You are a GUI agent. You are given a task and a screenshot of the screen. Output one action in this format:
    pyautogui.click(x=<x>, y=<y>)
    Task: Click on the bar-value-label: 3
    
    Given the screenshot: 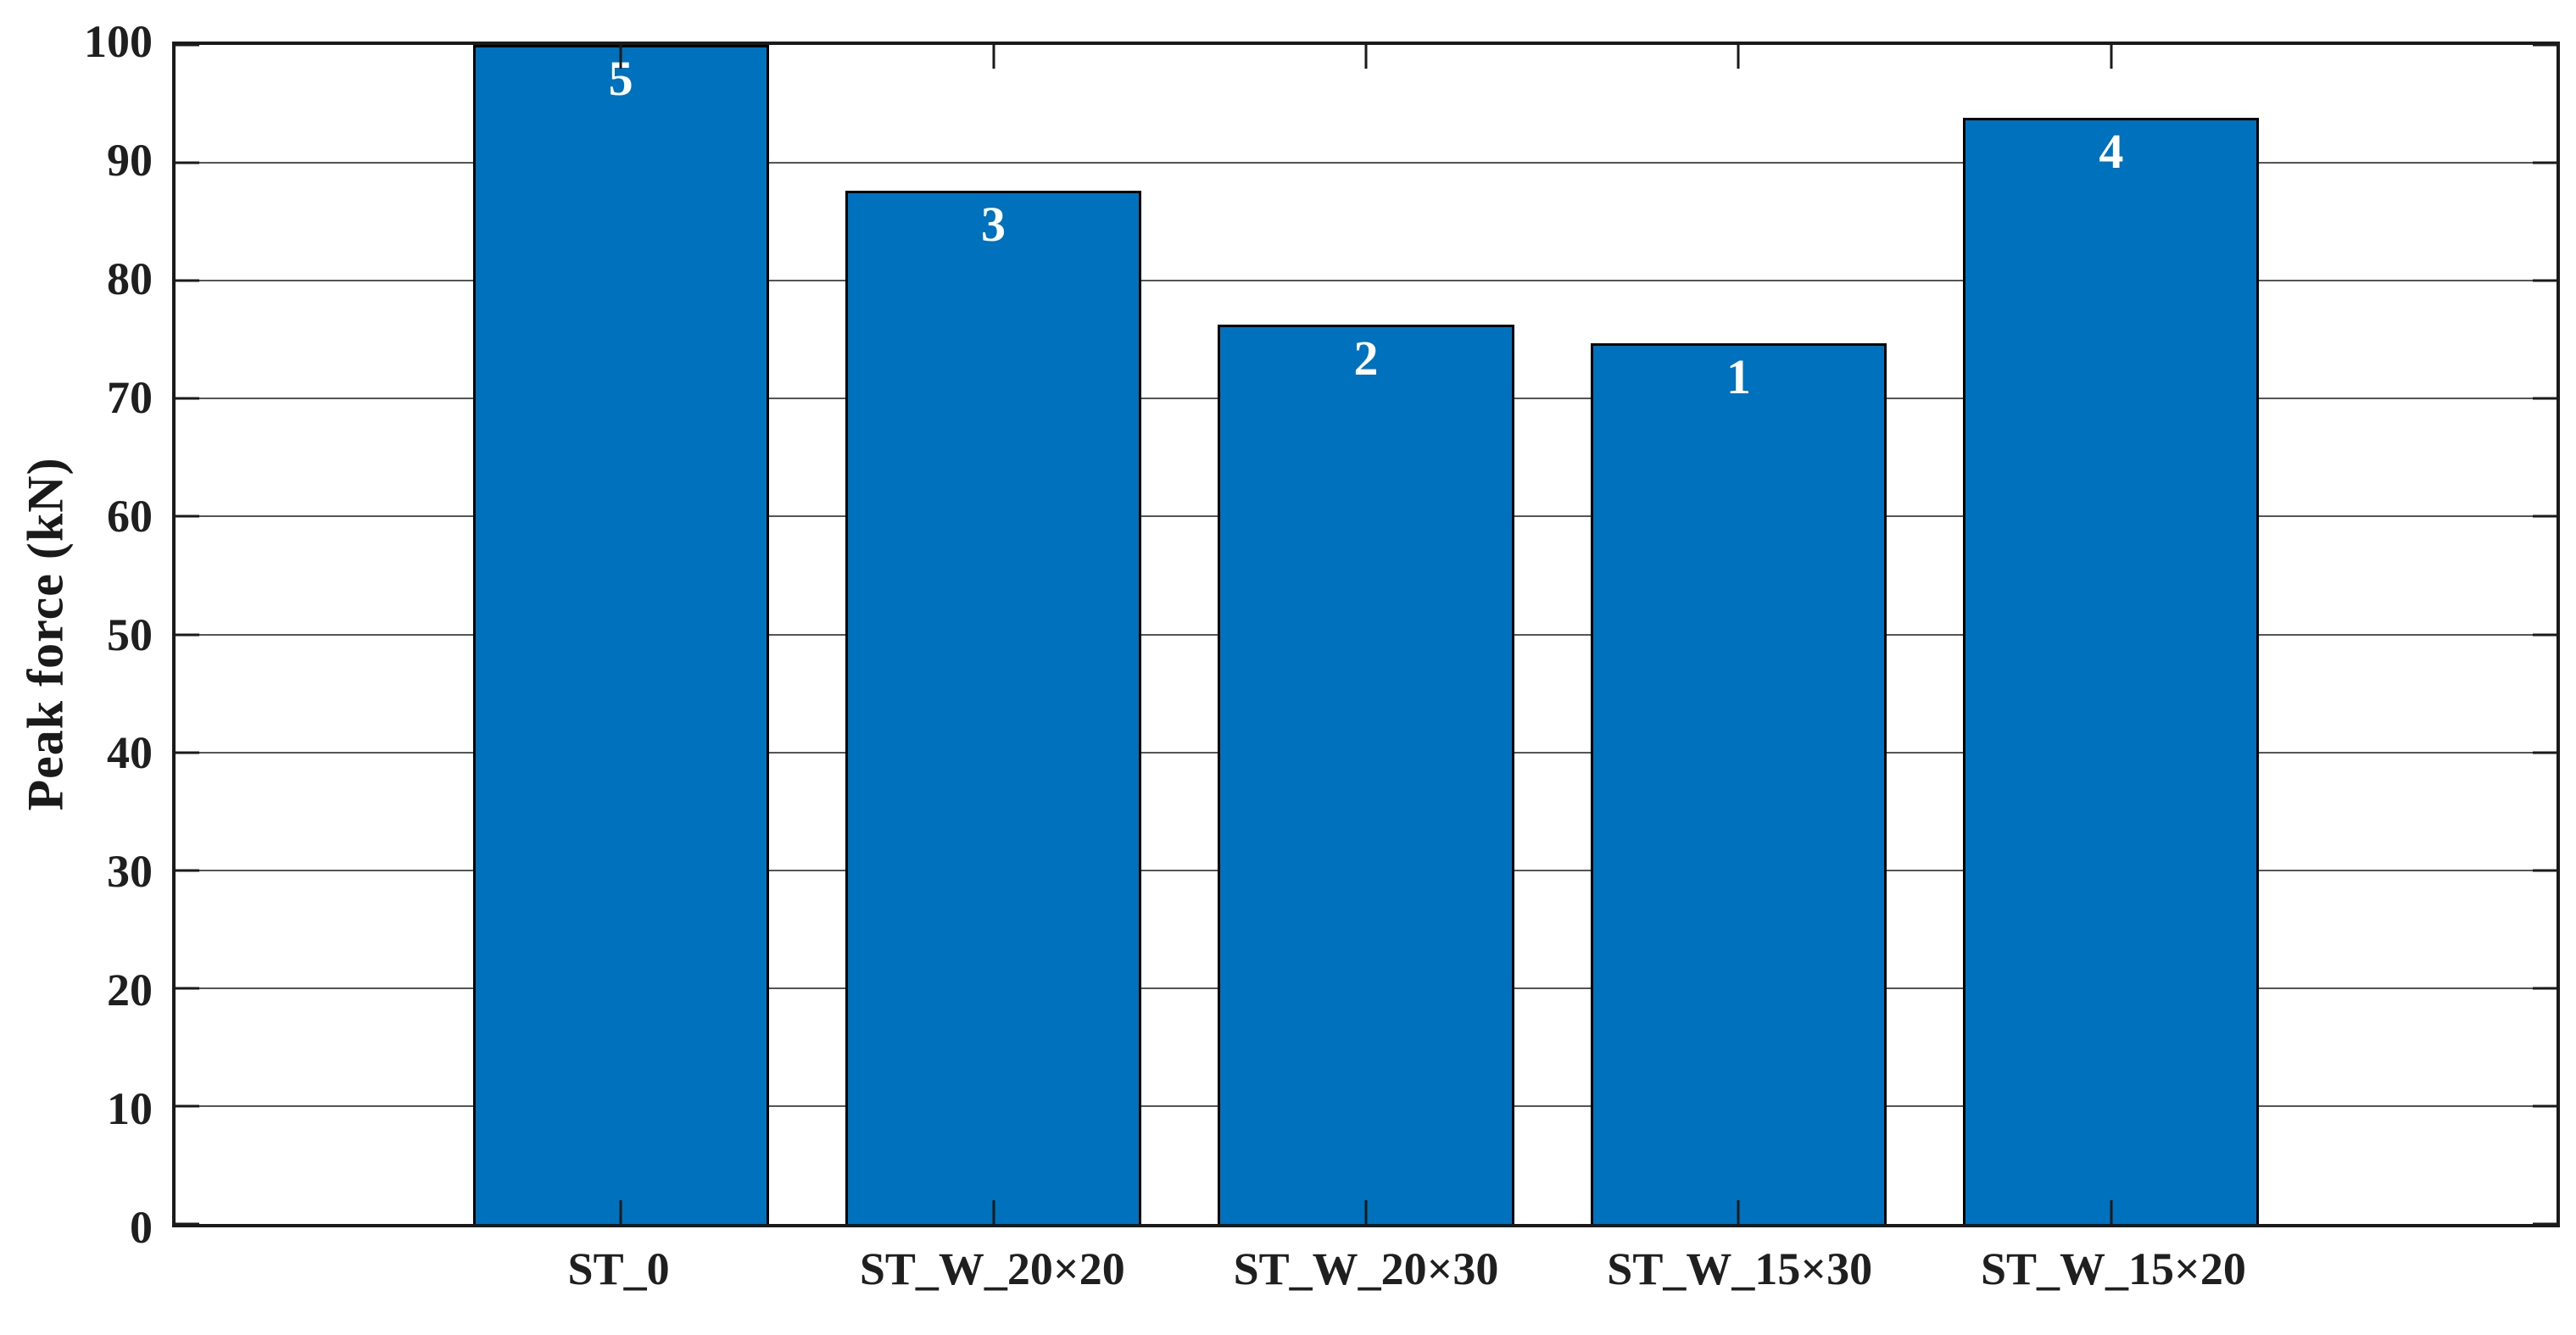 What is the action you would take?
    pyautogui.click(x=993, y=225)
    